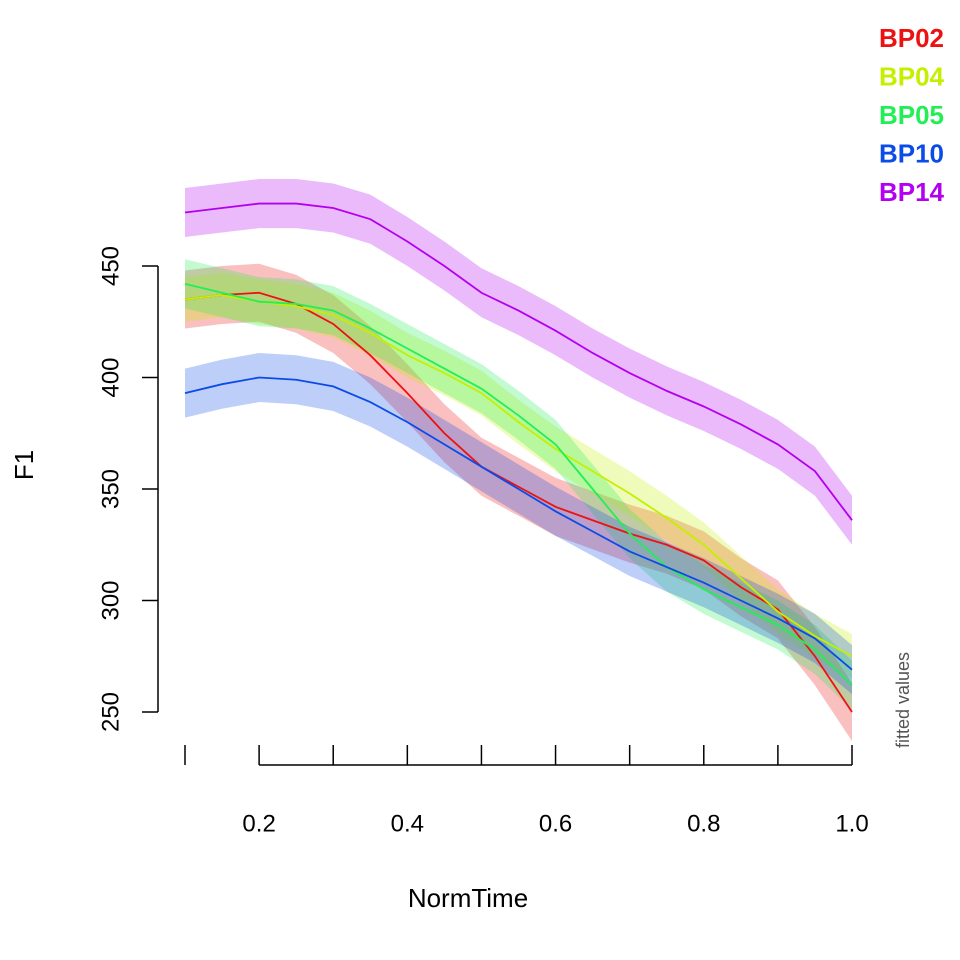  I want to click on x-tick-label: 0.6, so click(555, 823).